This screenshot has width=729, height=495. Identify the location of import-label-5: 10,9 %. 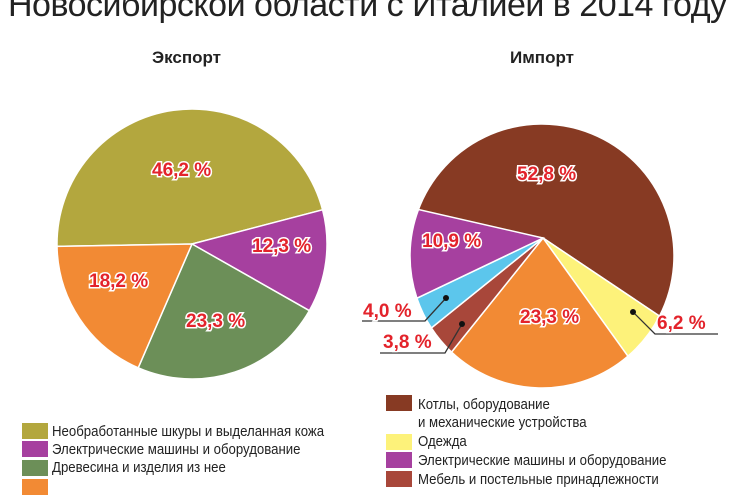
(451, 241).